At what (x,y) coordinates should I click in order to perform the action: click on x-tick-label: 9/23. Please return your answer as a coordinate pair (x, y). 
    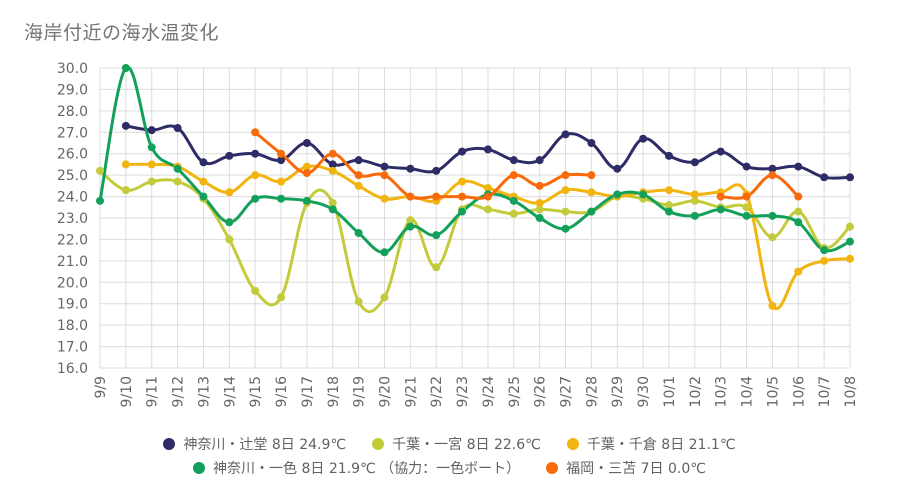
    Looking at the image, I should click on (463, 391).